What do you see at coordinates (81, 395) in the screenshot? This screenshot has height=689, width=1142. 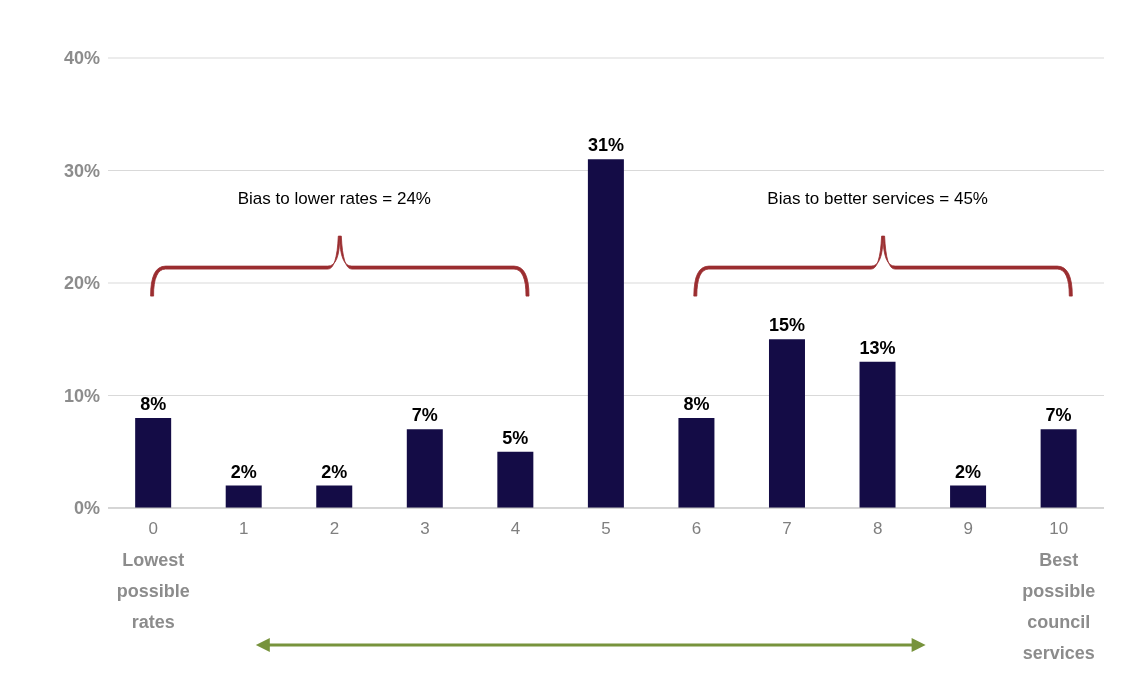 I see `y-tick-label: 10%` at bounding box center [81, 395].